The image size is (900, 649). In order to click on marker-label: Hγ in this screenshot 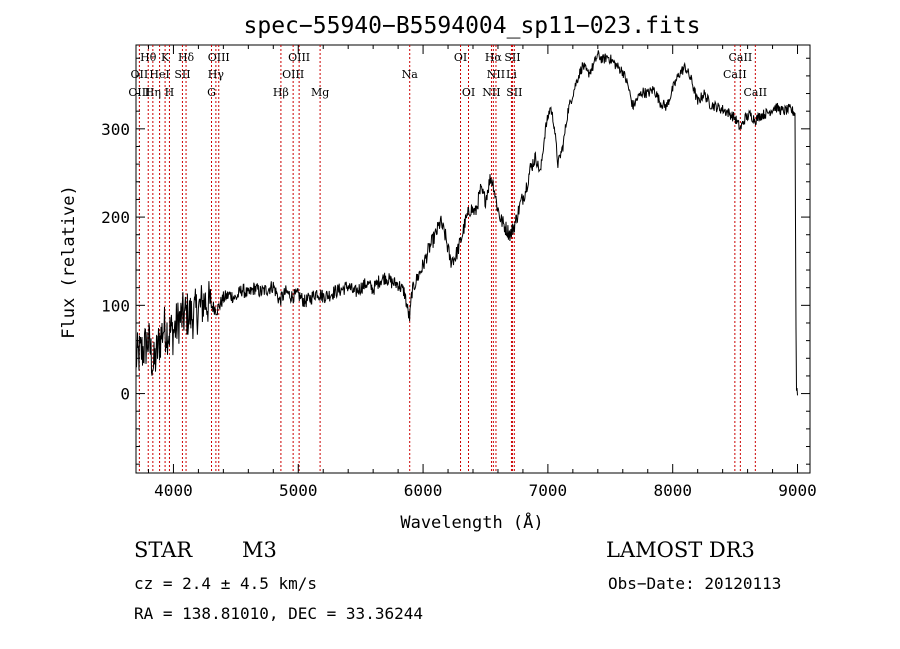, I will do `click(216, 74)`.